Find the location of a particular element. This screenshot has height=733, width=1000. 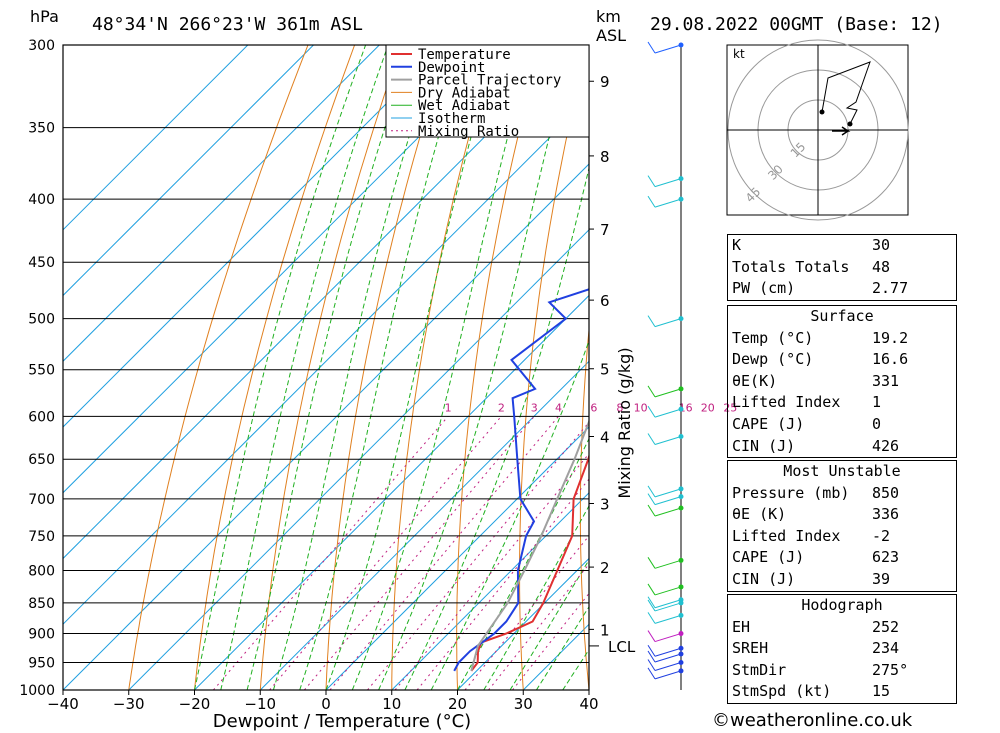

hodograph-trace is located at coordinates (846, 93).